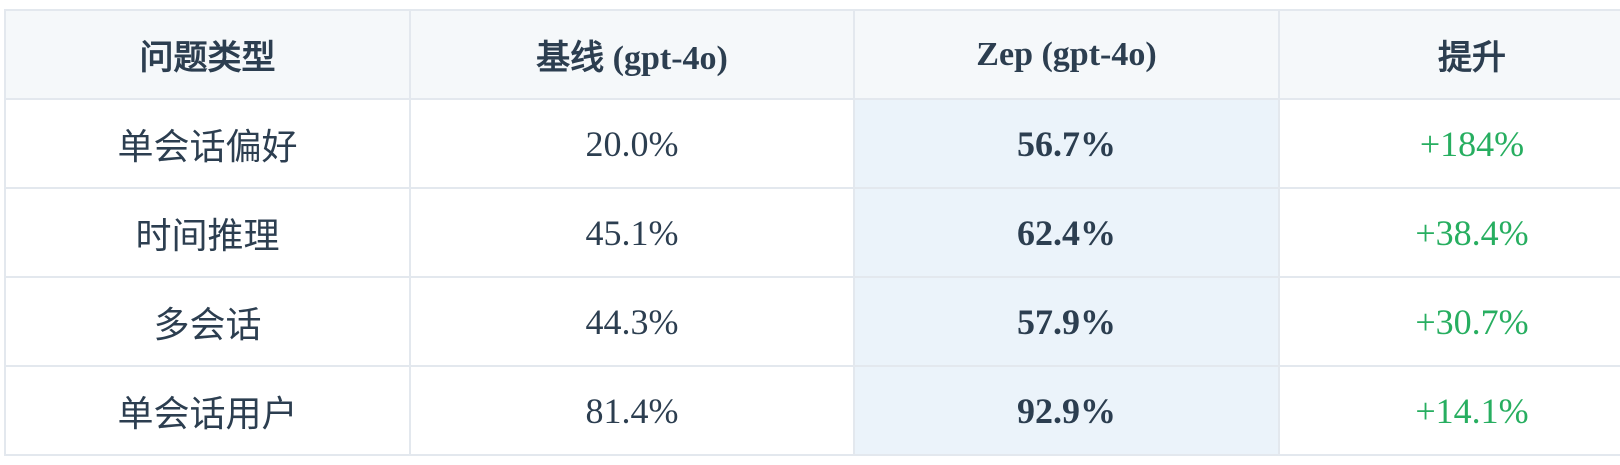 This screenshot has height=465, width=1620. What do you see at coordinates (1066, 321) in the screenshot?
I see `cell-zep: 57.9%` at bounding box center [1066, 321].